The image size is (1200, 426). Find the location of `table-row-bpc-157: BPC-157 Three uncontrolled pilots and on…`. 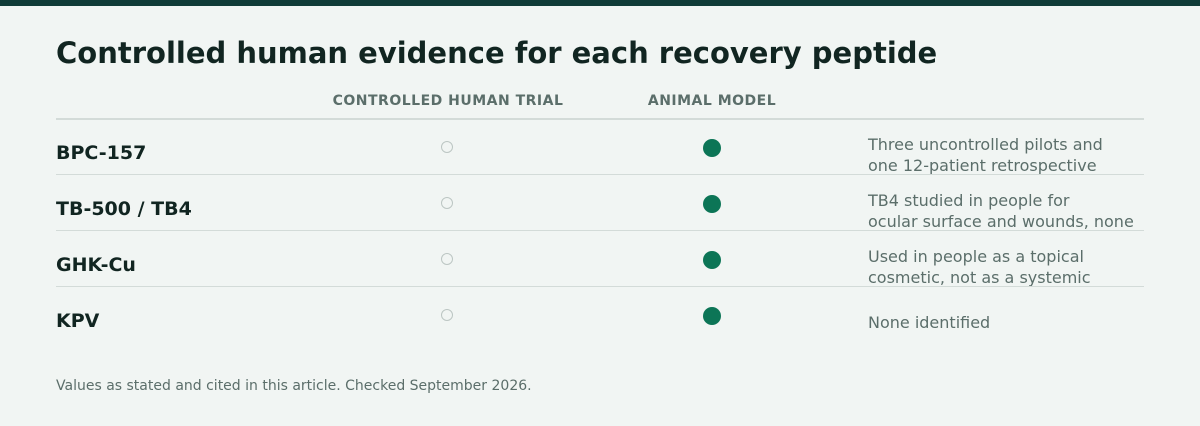

table-row-bpc-157: BPC-157 Three uncontrolled pilots and on… is located at coordinates (600, 152).